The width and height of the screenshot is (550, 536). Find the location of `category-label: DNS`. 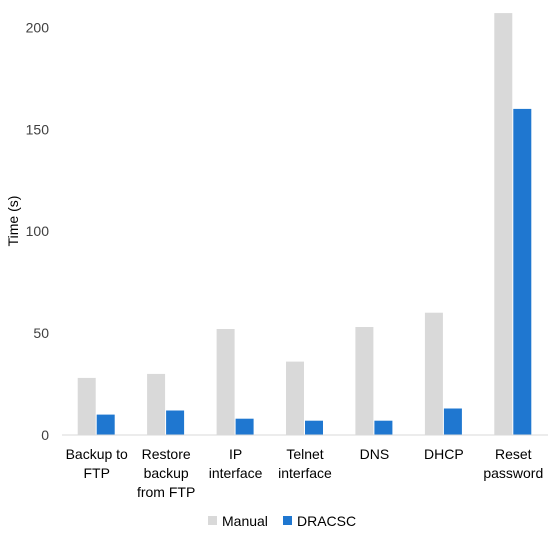

category-label: DNS is located at coordinates (375, 454).